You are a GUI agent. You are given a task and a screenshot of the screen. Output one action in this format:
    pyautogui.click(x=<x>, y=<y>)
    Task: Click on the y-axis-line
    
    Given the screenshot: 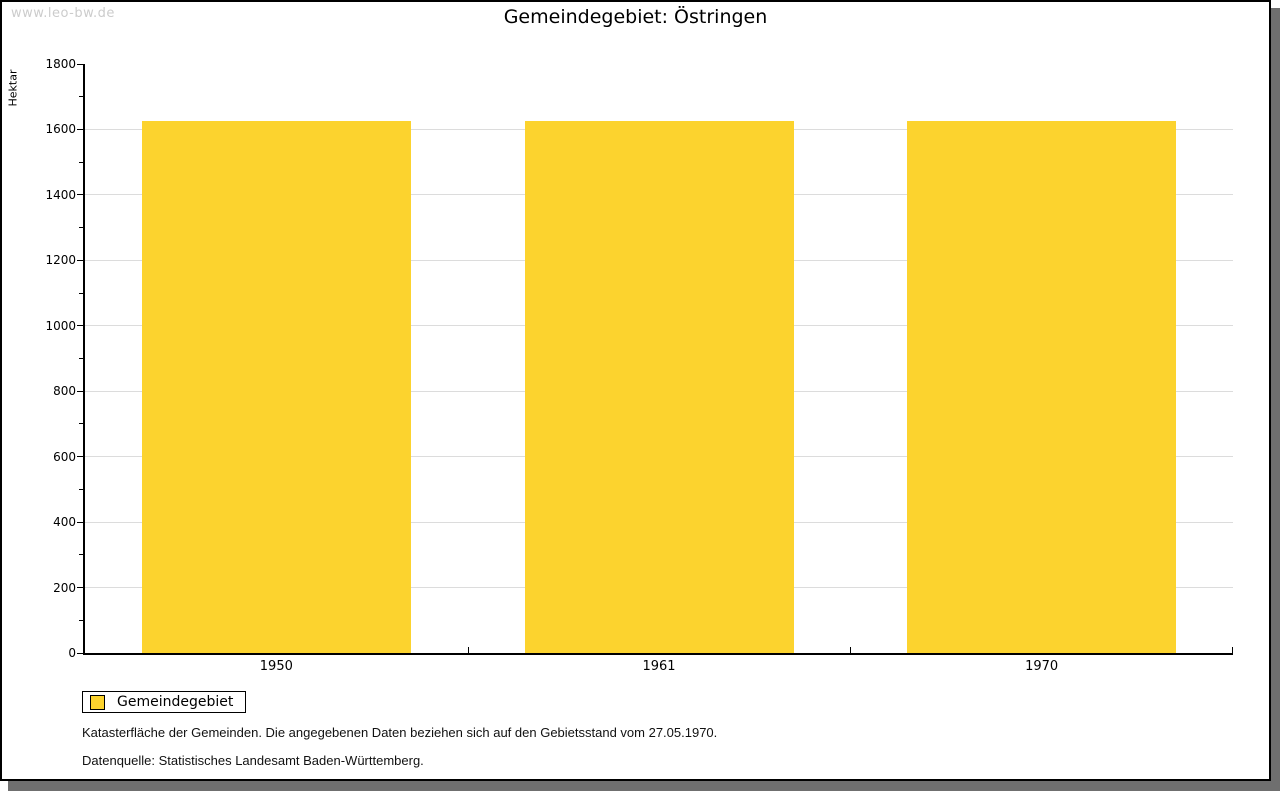 What is the action you would take?
    pyautogui.click(x=84, y=358)
    